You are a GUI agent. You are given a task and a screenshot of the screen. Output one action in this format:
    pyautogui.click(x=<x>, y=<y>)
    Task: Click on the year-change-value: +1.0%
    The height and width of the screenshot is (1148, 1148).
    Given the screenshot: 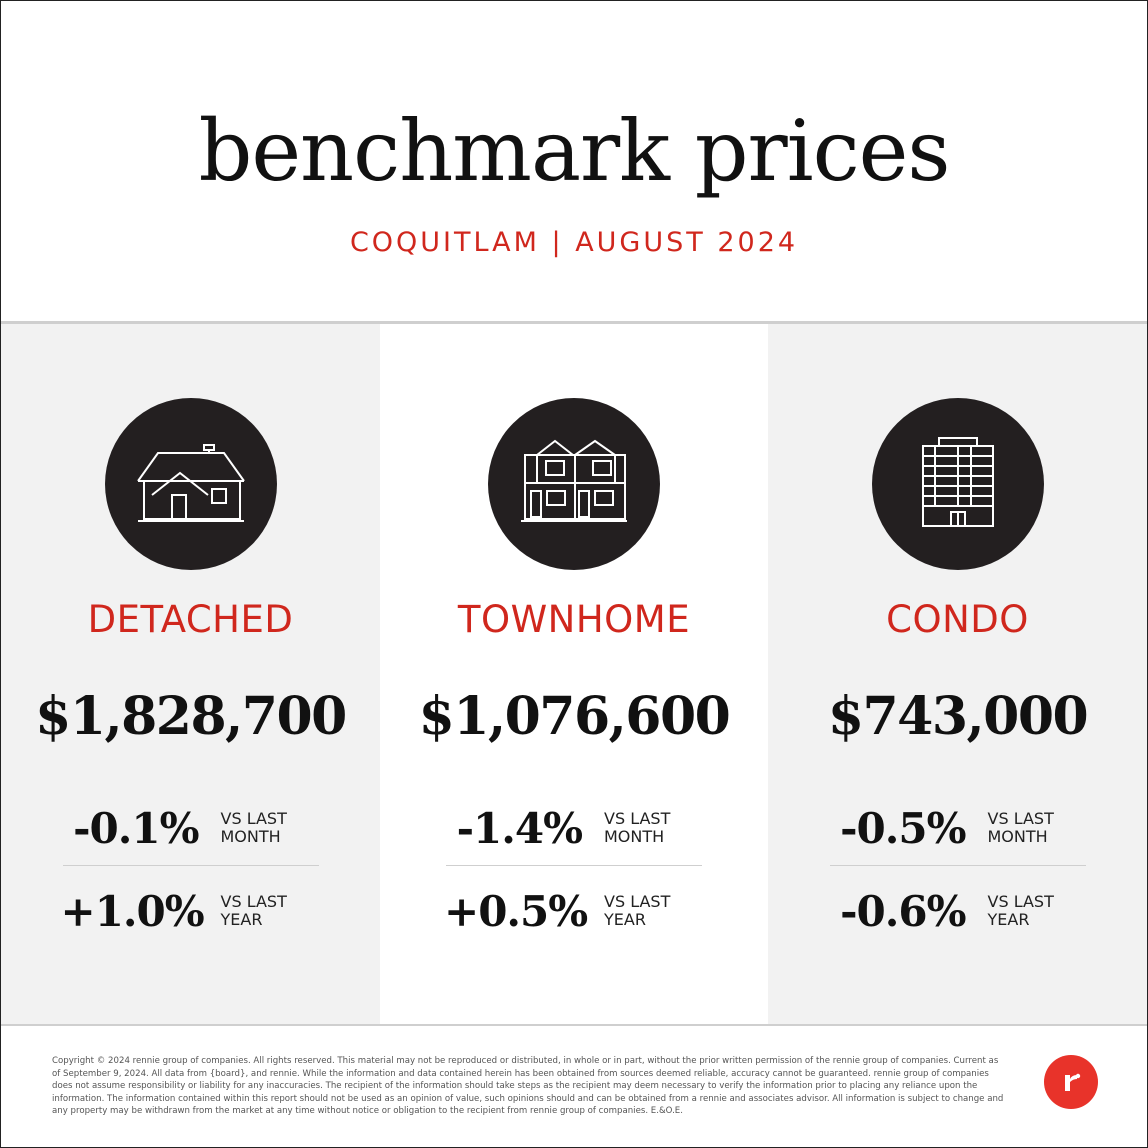 What is the action you would take?
    pyautogui.click(x=132, y=911)
    